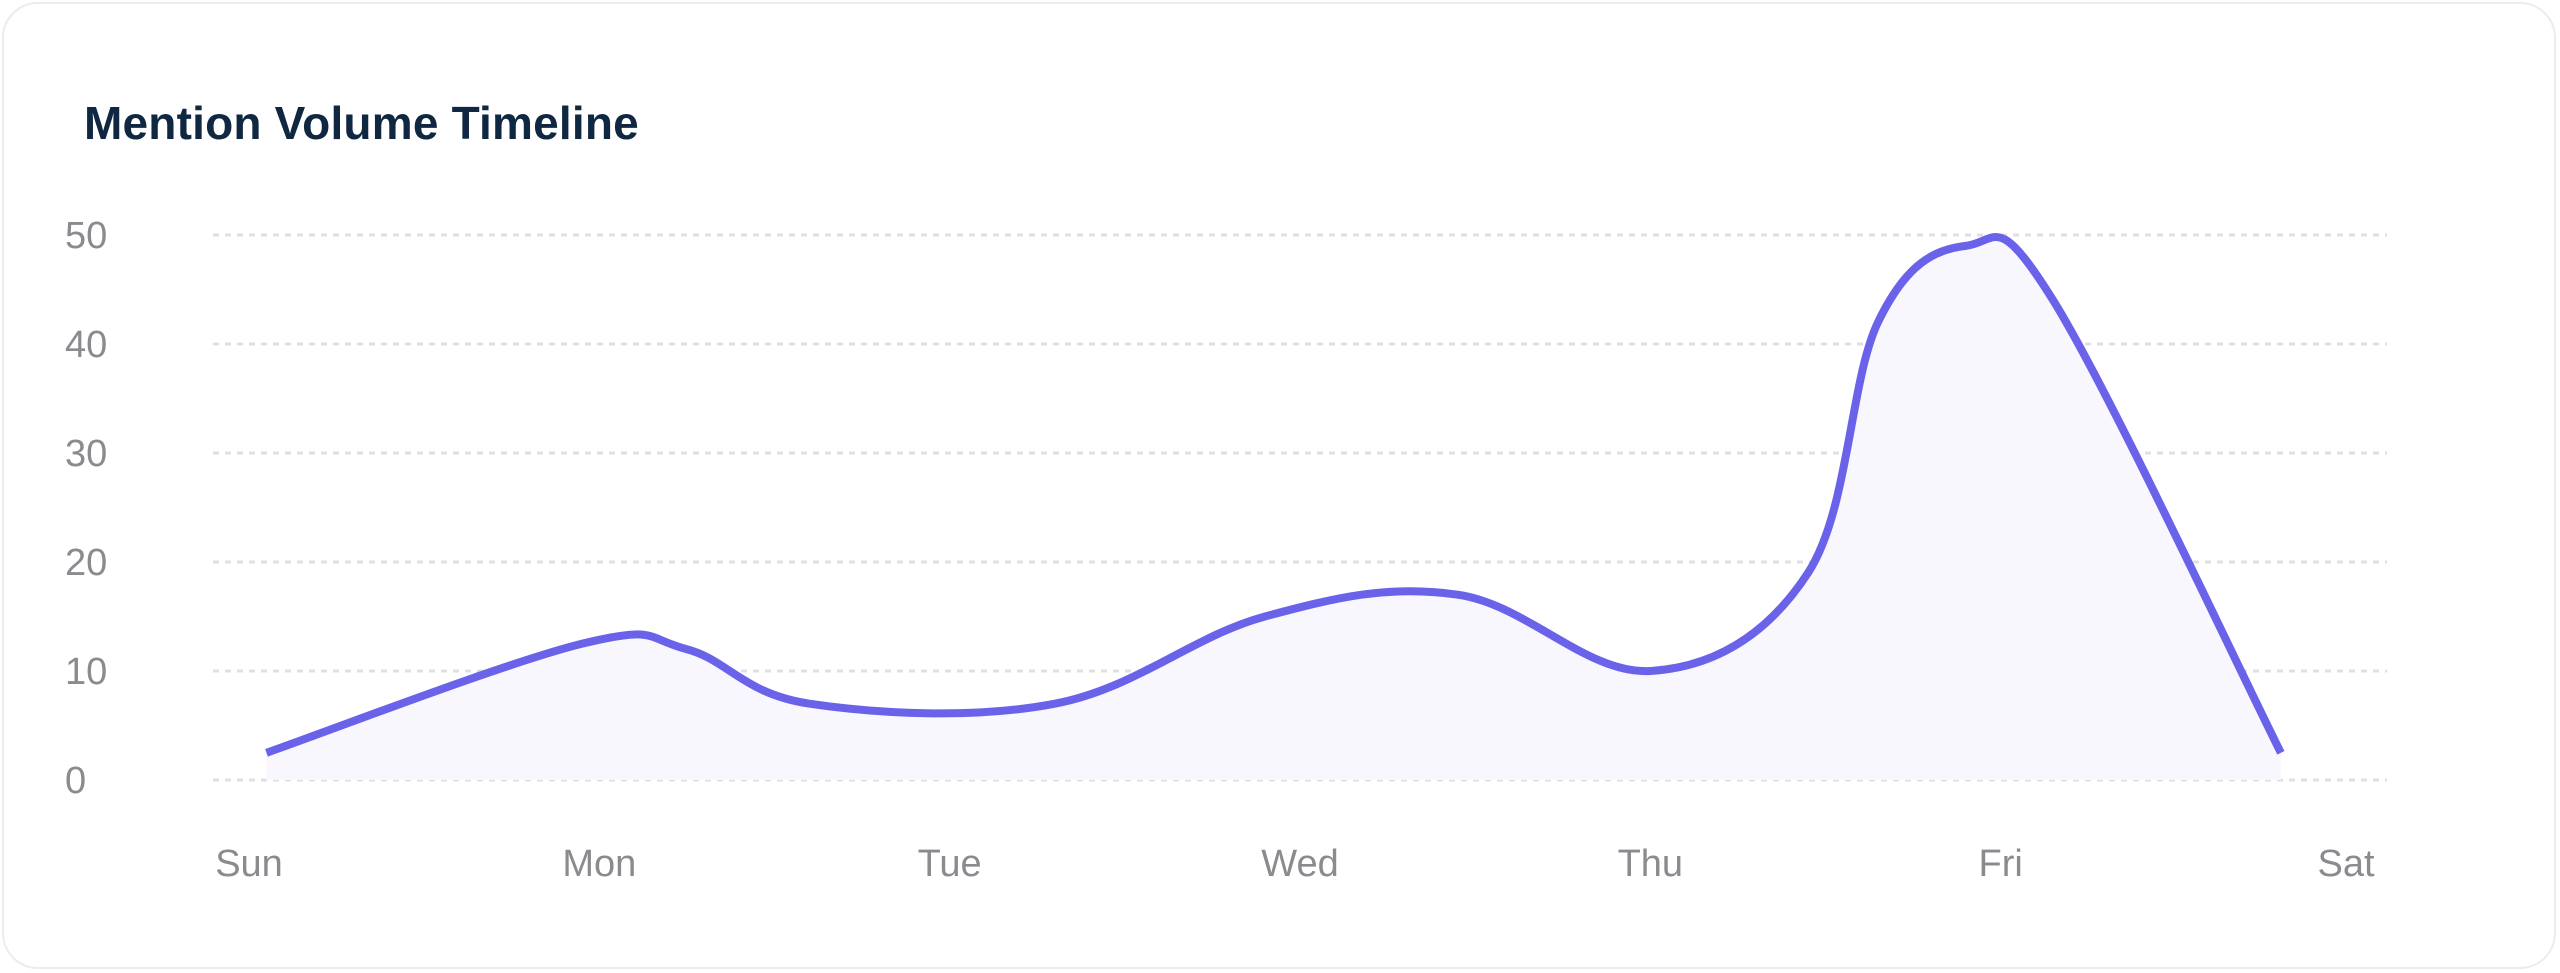  Describe the element at coordinates (86, 236) in the screenshot. I see `y-tick-label: 50` at that location.